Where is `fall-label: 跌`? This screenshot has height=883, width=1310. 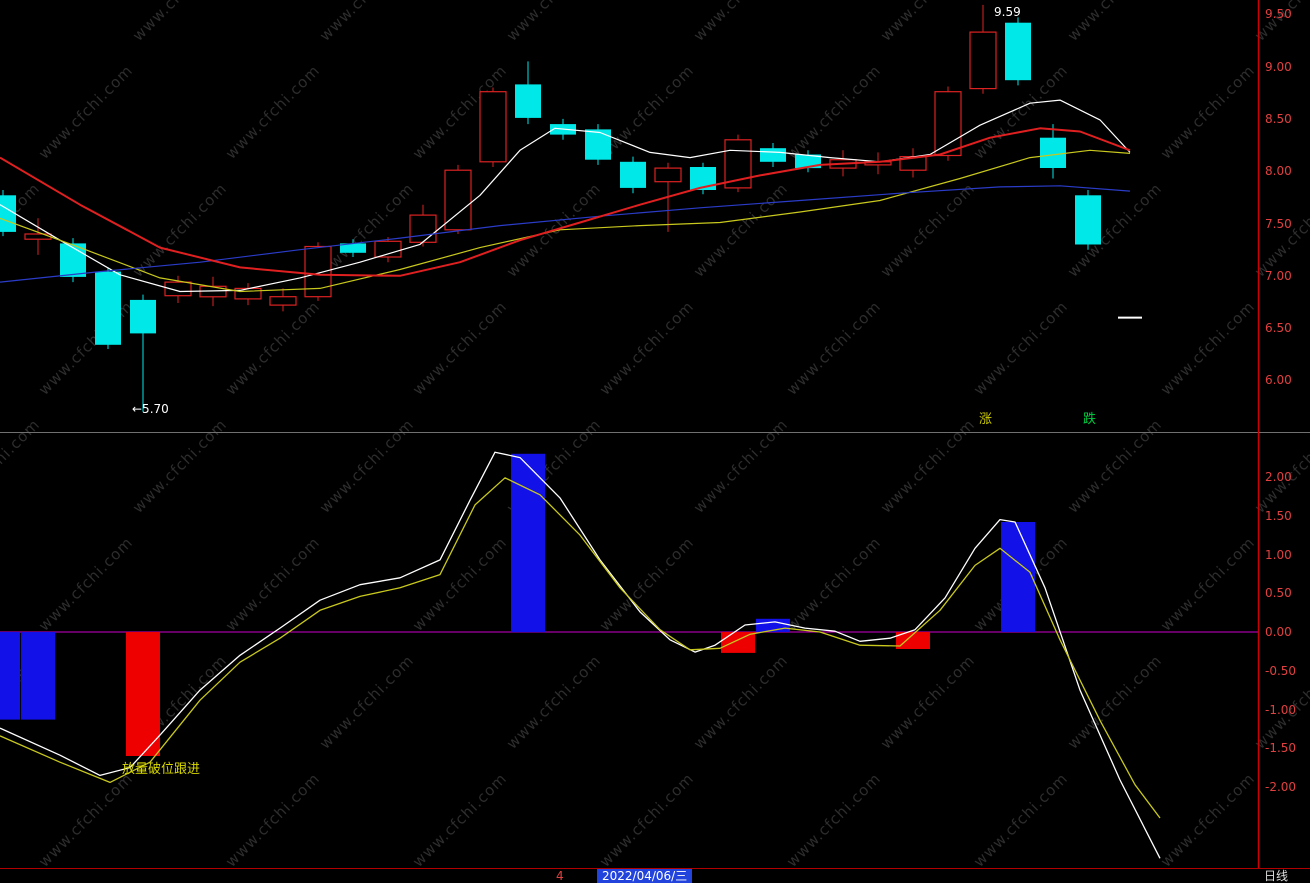
fall-label: 跌 is located at coordinates (1090, 419).